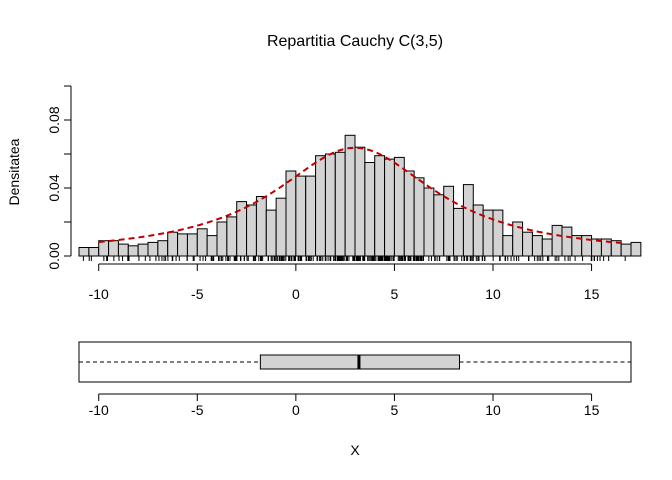 The height and width of the screenshot is (480, 672). Describe the element at coordinates (344, 405) in the screenshot. I see `boxplot-x-axis: -10 -5 0 5 10 15` at that location.